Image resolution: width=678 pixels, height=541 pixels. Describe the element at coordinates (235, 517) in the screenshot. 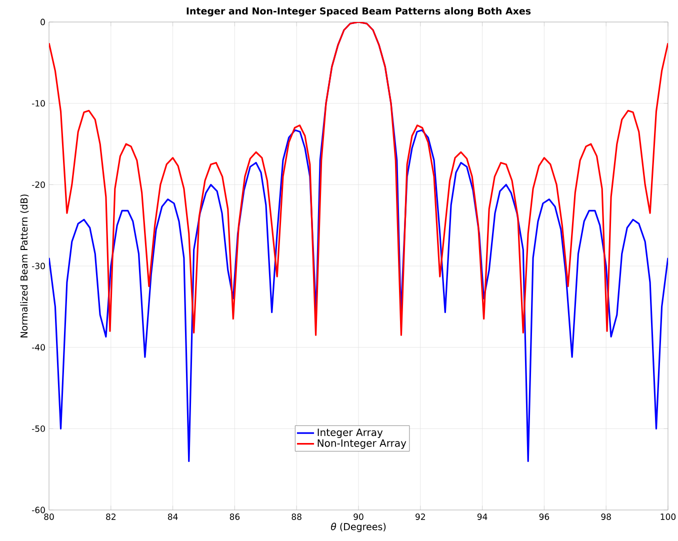

I see `x-tick-label: 86` at that location.